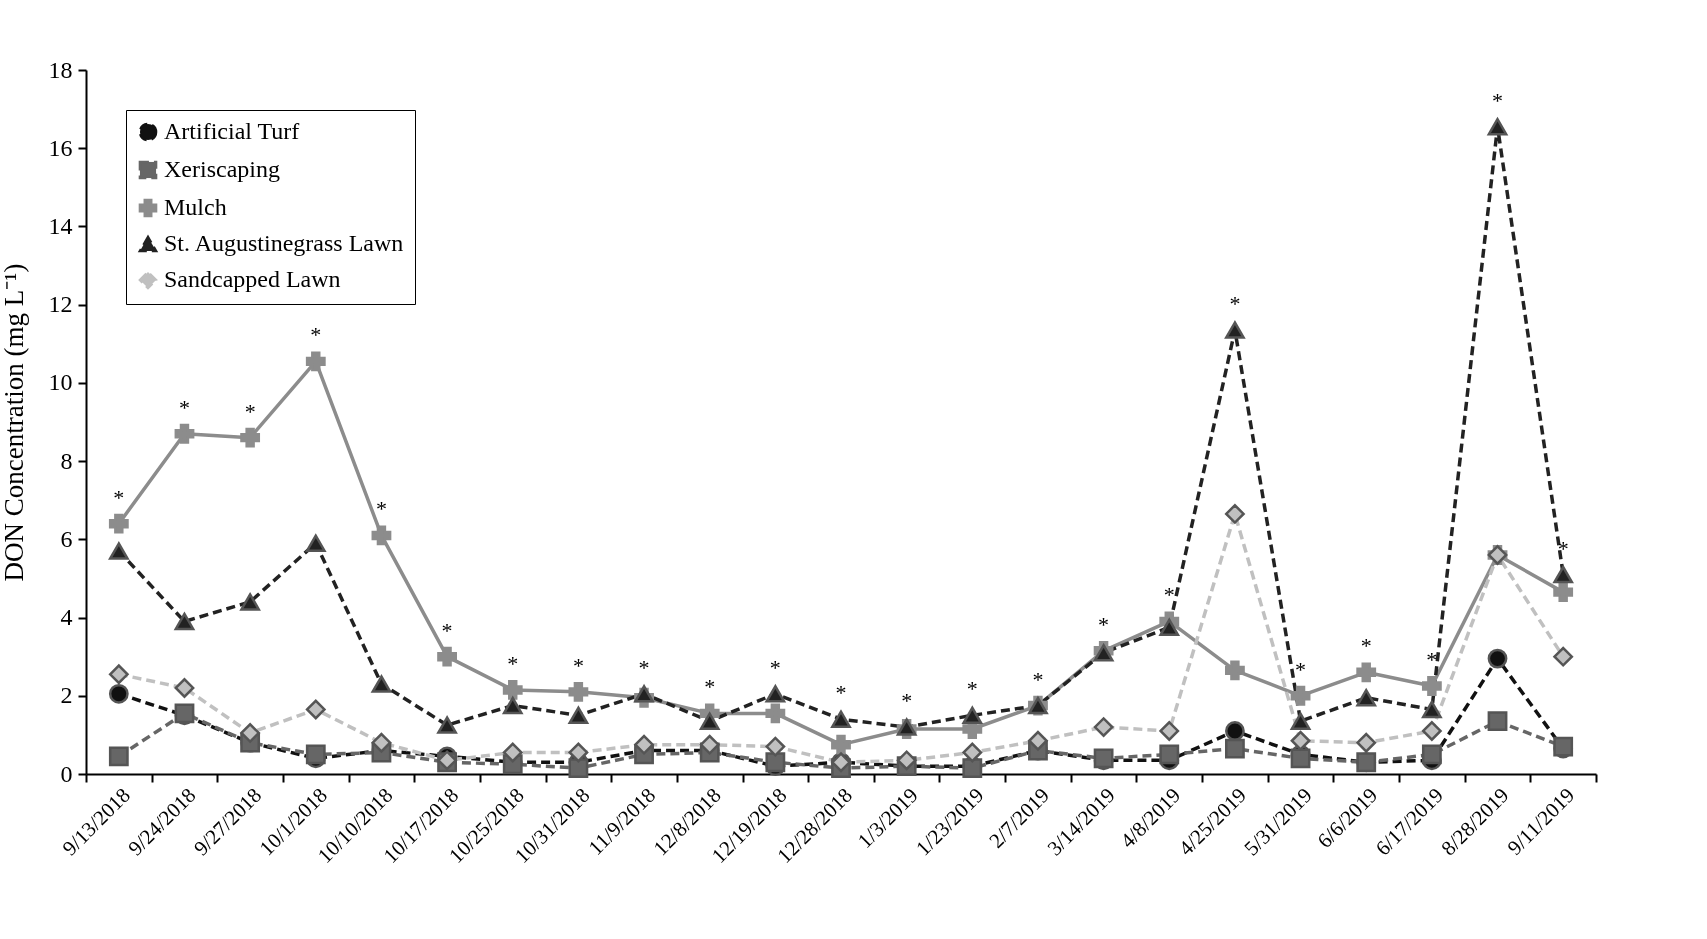 This screenshot has width=1707, height=939. Describe the element at coordinates (14, 422) in the screenshot. I see `y-axis-title: DON Concentration (mg L⁻¹)` at that location.